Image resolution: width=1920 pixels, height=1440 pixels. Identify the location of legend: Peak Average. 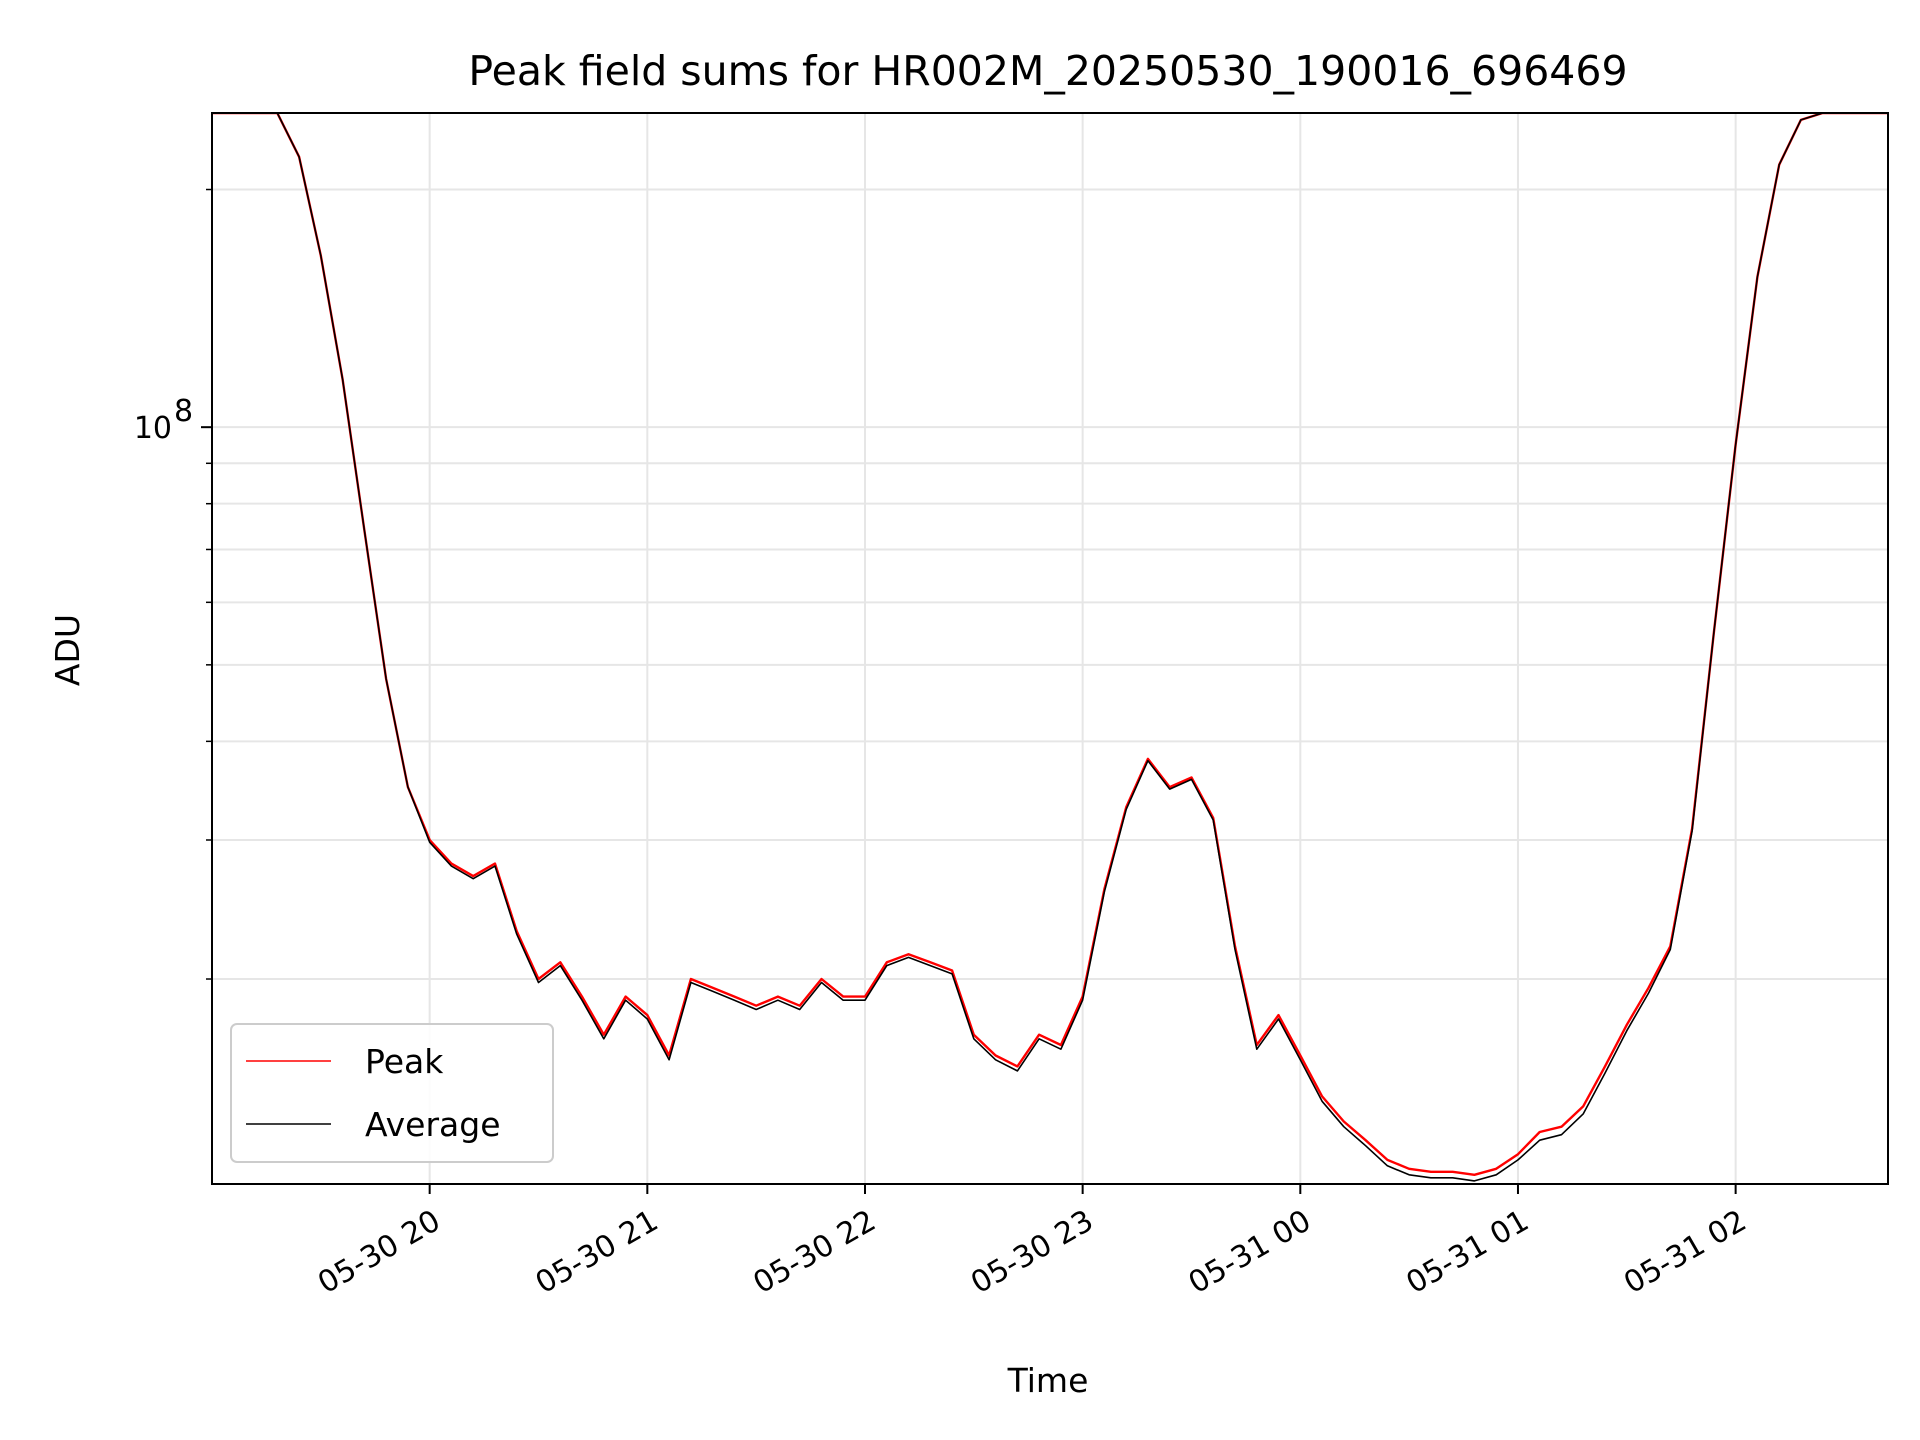
(392, 1093).